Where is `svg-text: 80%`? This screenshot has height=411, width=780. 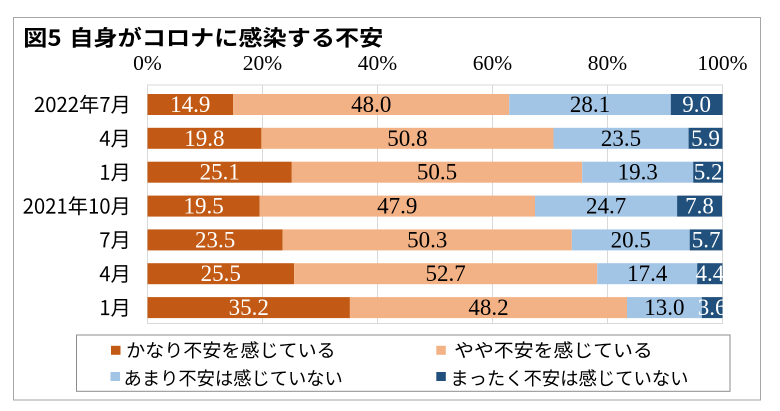 svg-text: 80% is located at coordinates (608, 63).